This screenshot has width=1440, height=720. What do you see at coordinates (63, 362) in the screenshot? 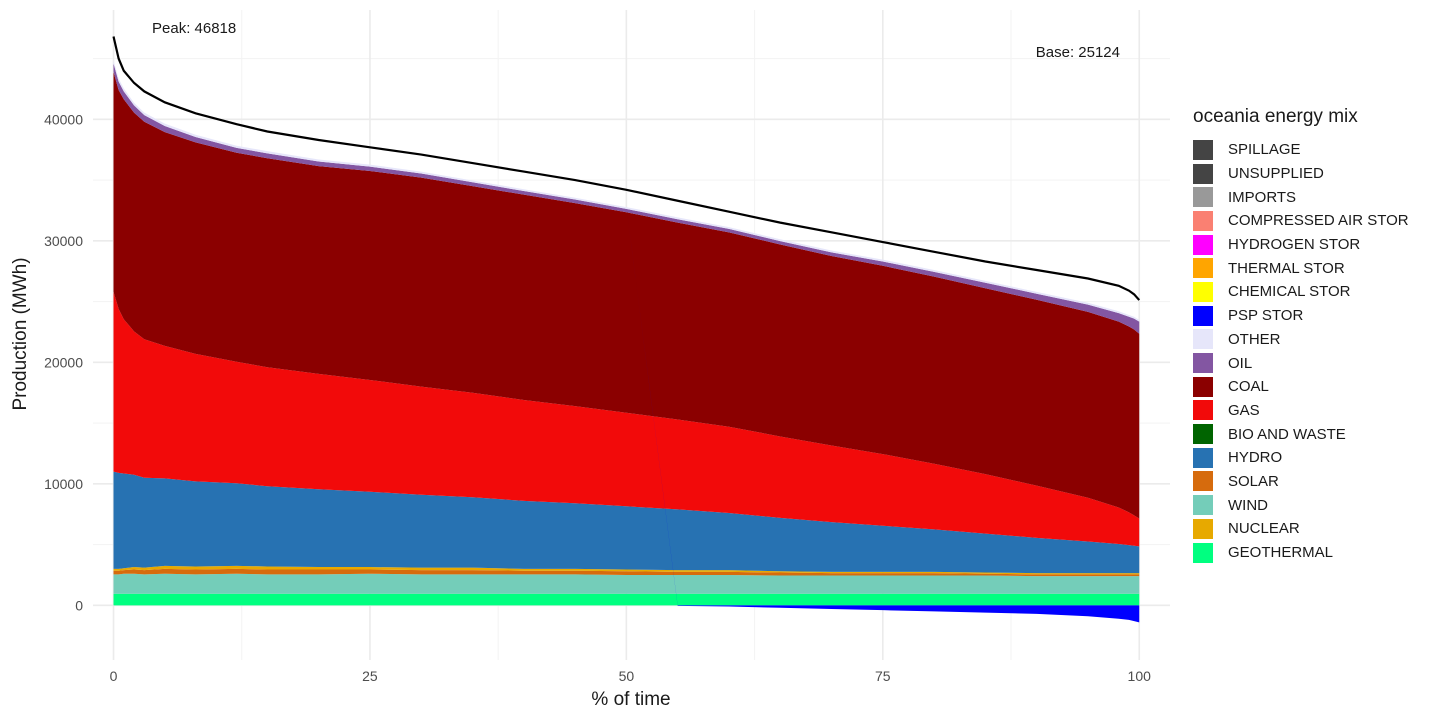
I see `y-tick-label-20000: 20000` at bounding box center [63, 362].